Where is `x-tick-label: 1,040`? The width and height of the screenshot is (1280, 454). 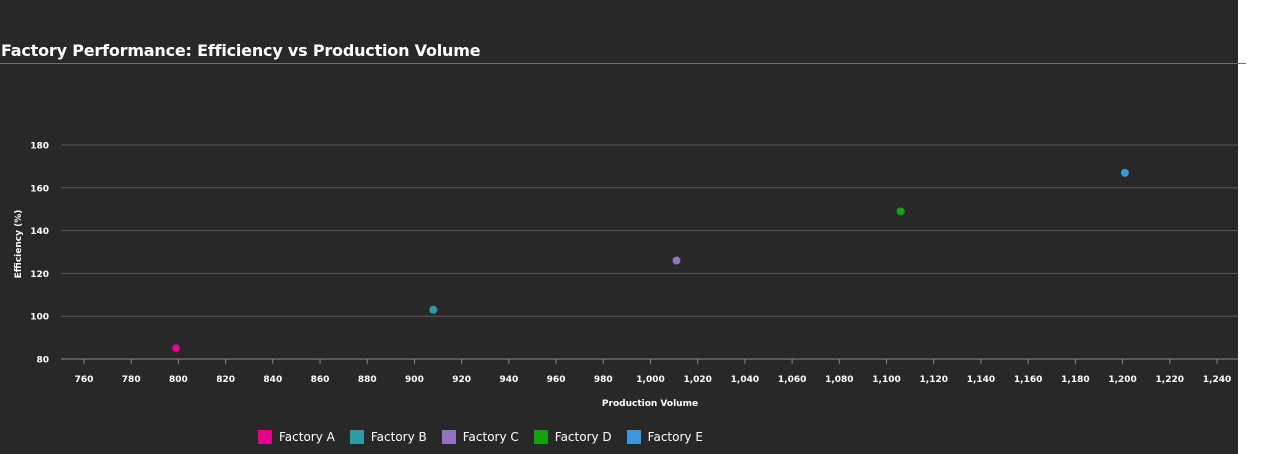 x-tick-label: 1,040 is located at coordinates (745, 380).